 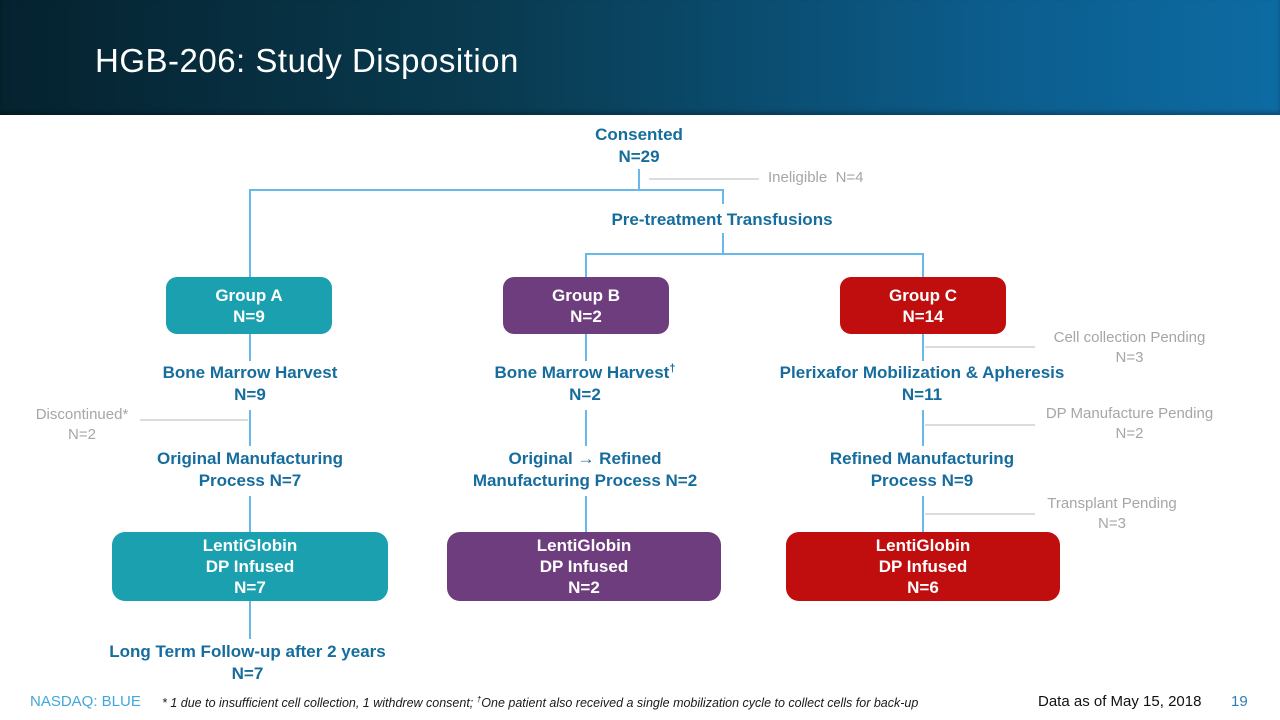 I want to click on infused-b-line1: LentiGlobin, so click(x=584, y=545).